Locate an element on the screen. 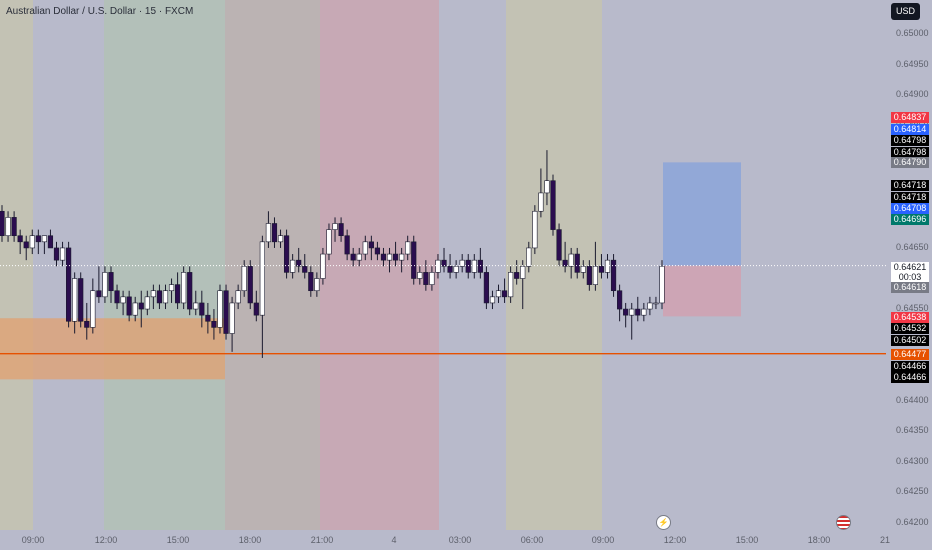  price-tick-label: 0.64200 is located at coordinates (912, 522).